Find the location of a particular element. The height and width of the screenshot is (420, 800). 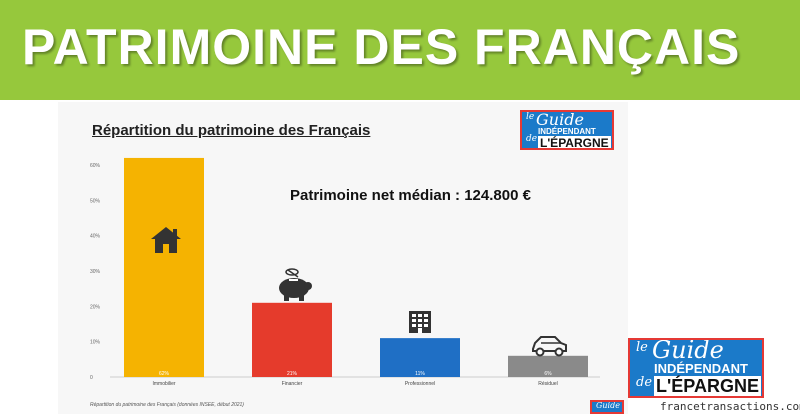

bar-professionnel is located at coordinates (420, 357).